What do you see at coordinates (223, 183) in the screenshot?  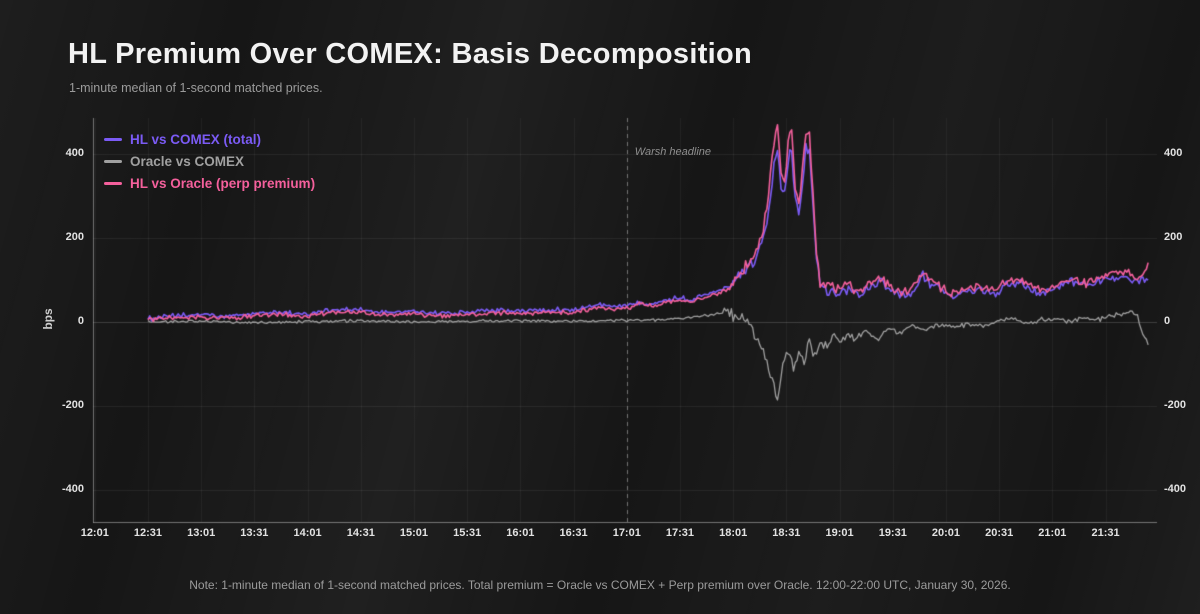 I see `legend-label: HL vs Oracle (perp premium)` at bounding box center [223, 183].